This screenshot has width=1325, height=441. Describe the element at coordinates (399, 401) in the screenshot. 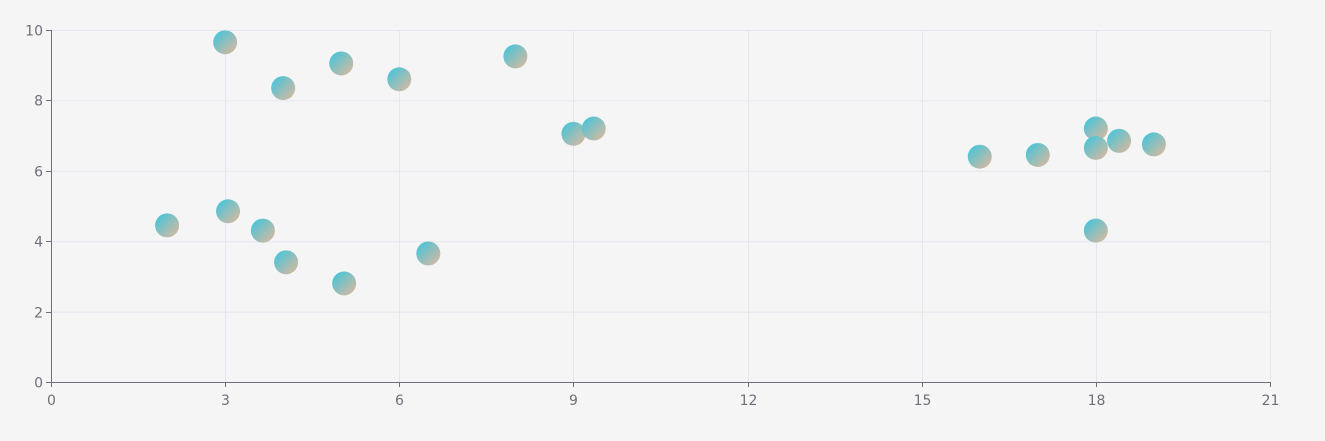

I see `x-tick-label: 6` at that location.